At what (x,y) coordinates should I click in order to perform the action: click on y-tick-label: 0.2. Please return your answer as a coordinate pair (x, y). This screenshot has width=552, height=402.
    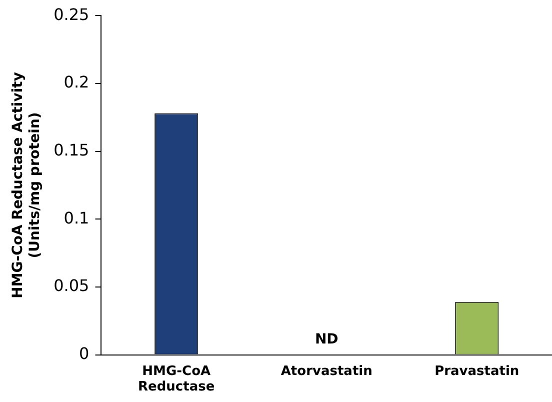
    Looking at the image, I should click on (77, 82).